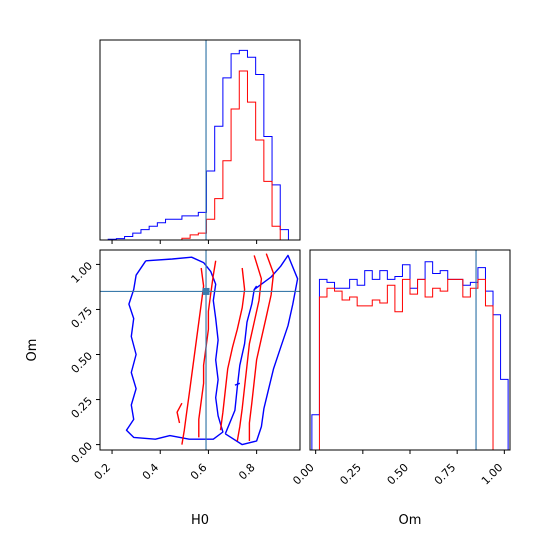 This screenshot has width=550, height=550. Describe the element at coordinates (82, 407) in the screenshot. I see `joint-y-tick-label: 0.25` at that location.